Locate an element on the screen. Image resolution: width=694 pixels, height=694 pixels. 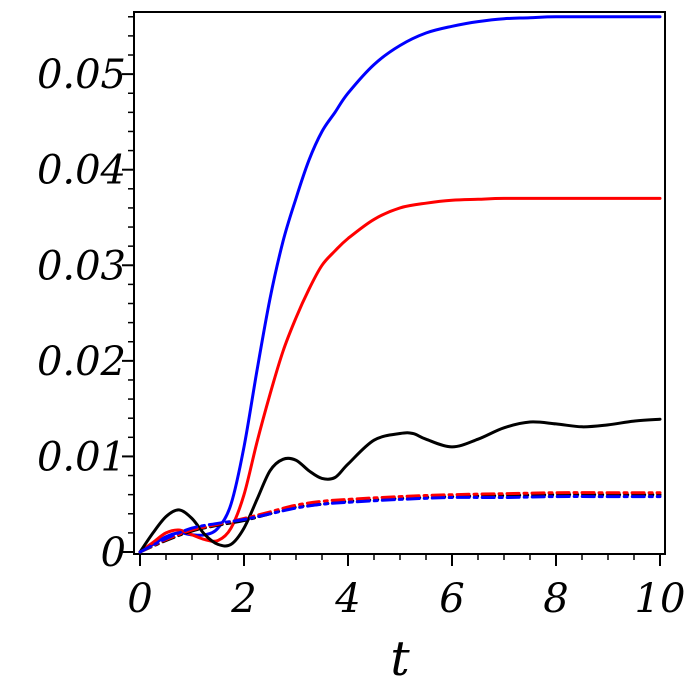
x-tick-label: 8 is located at coordinates (555, 599).